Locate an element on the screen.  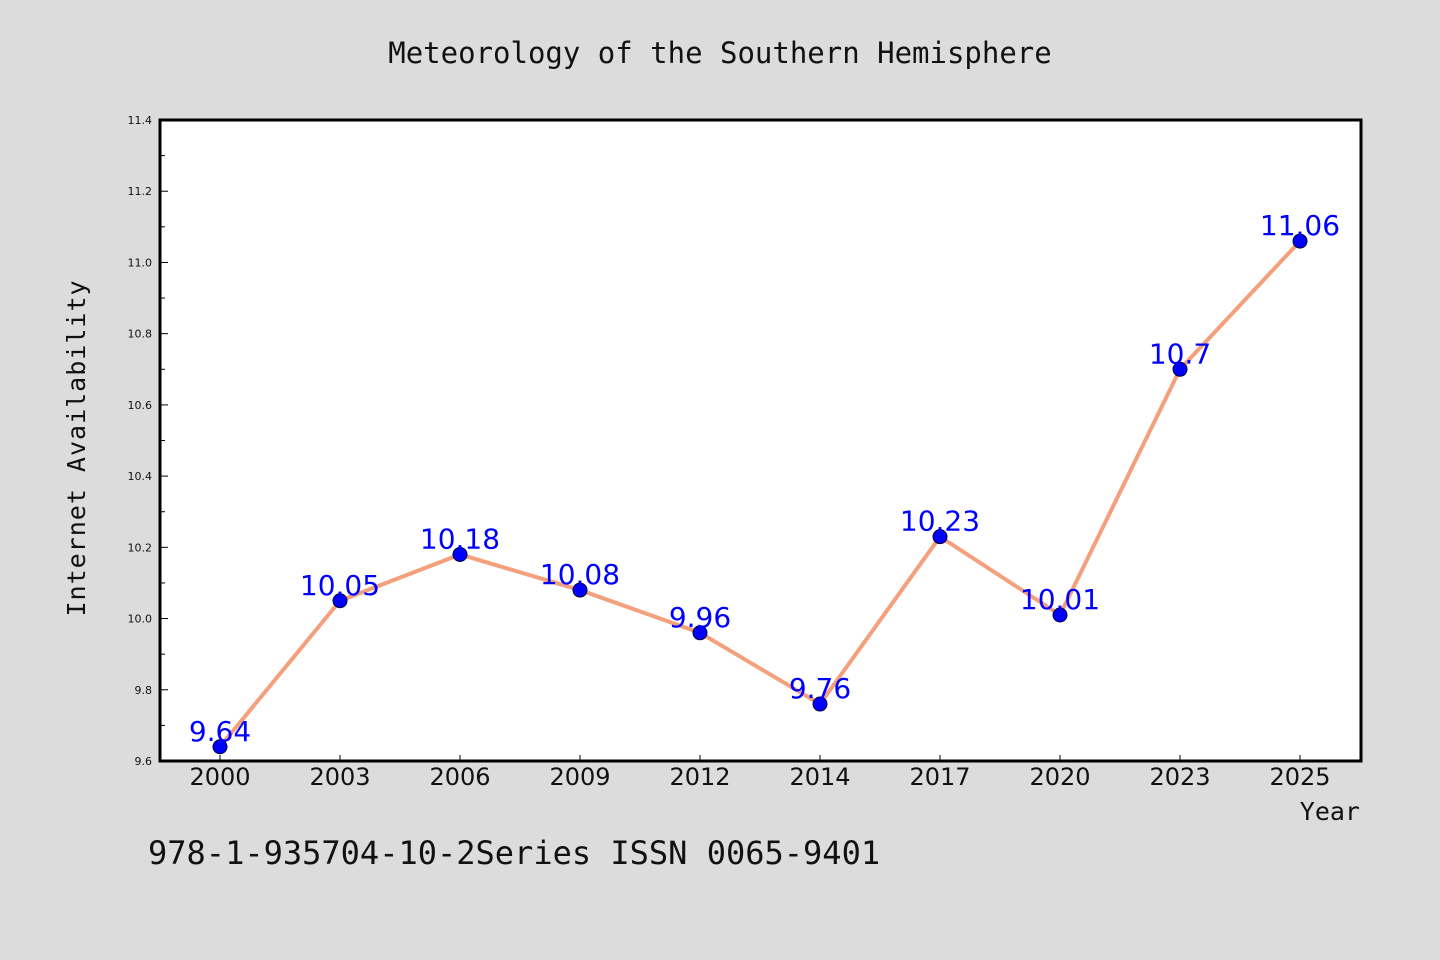
y-tick-label: 10.6 is located at coordinates (140, 405).